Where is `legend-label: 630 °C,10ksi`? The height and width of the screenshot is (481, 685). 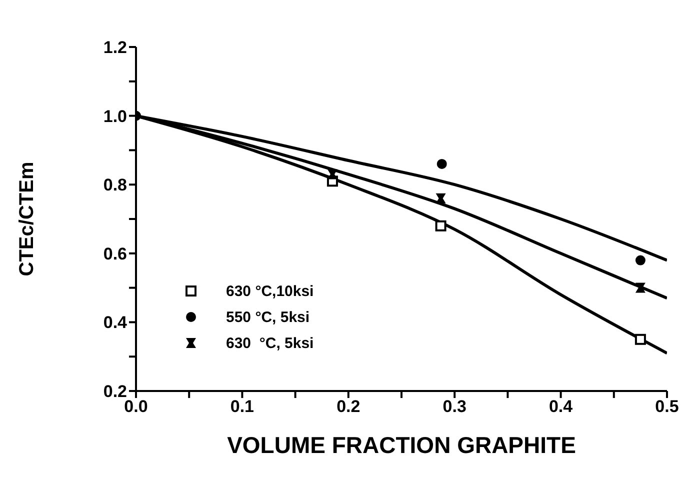 legend-label: 630 °C,10ksi is located at coordinates (270, 291).